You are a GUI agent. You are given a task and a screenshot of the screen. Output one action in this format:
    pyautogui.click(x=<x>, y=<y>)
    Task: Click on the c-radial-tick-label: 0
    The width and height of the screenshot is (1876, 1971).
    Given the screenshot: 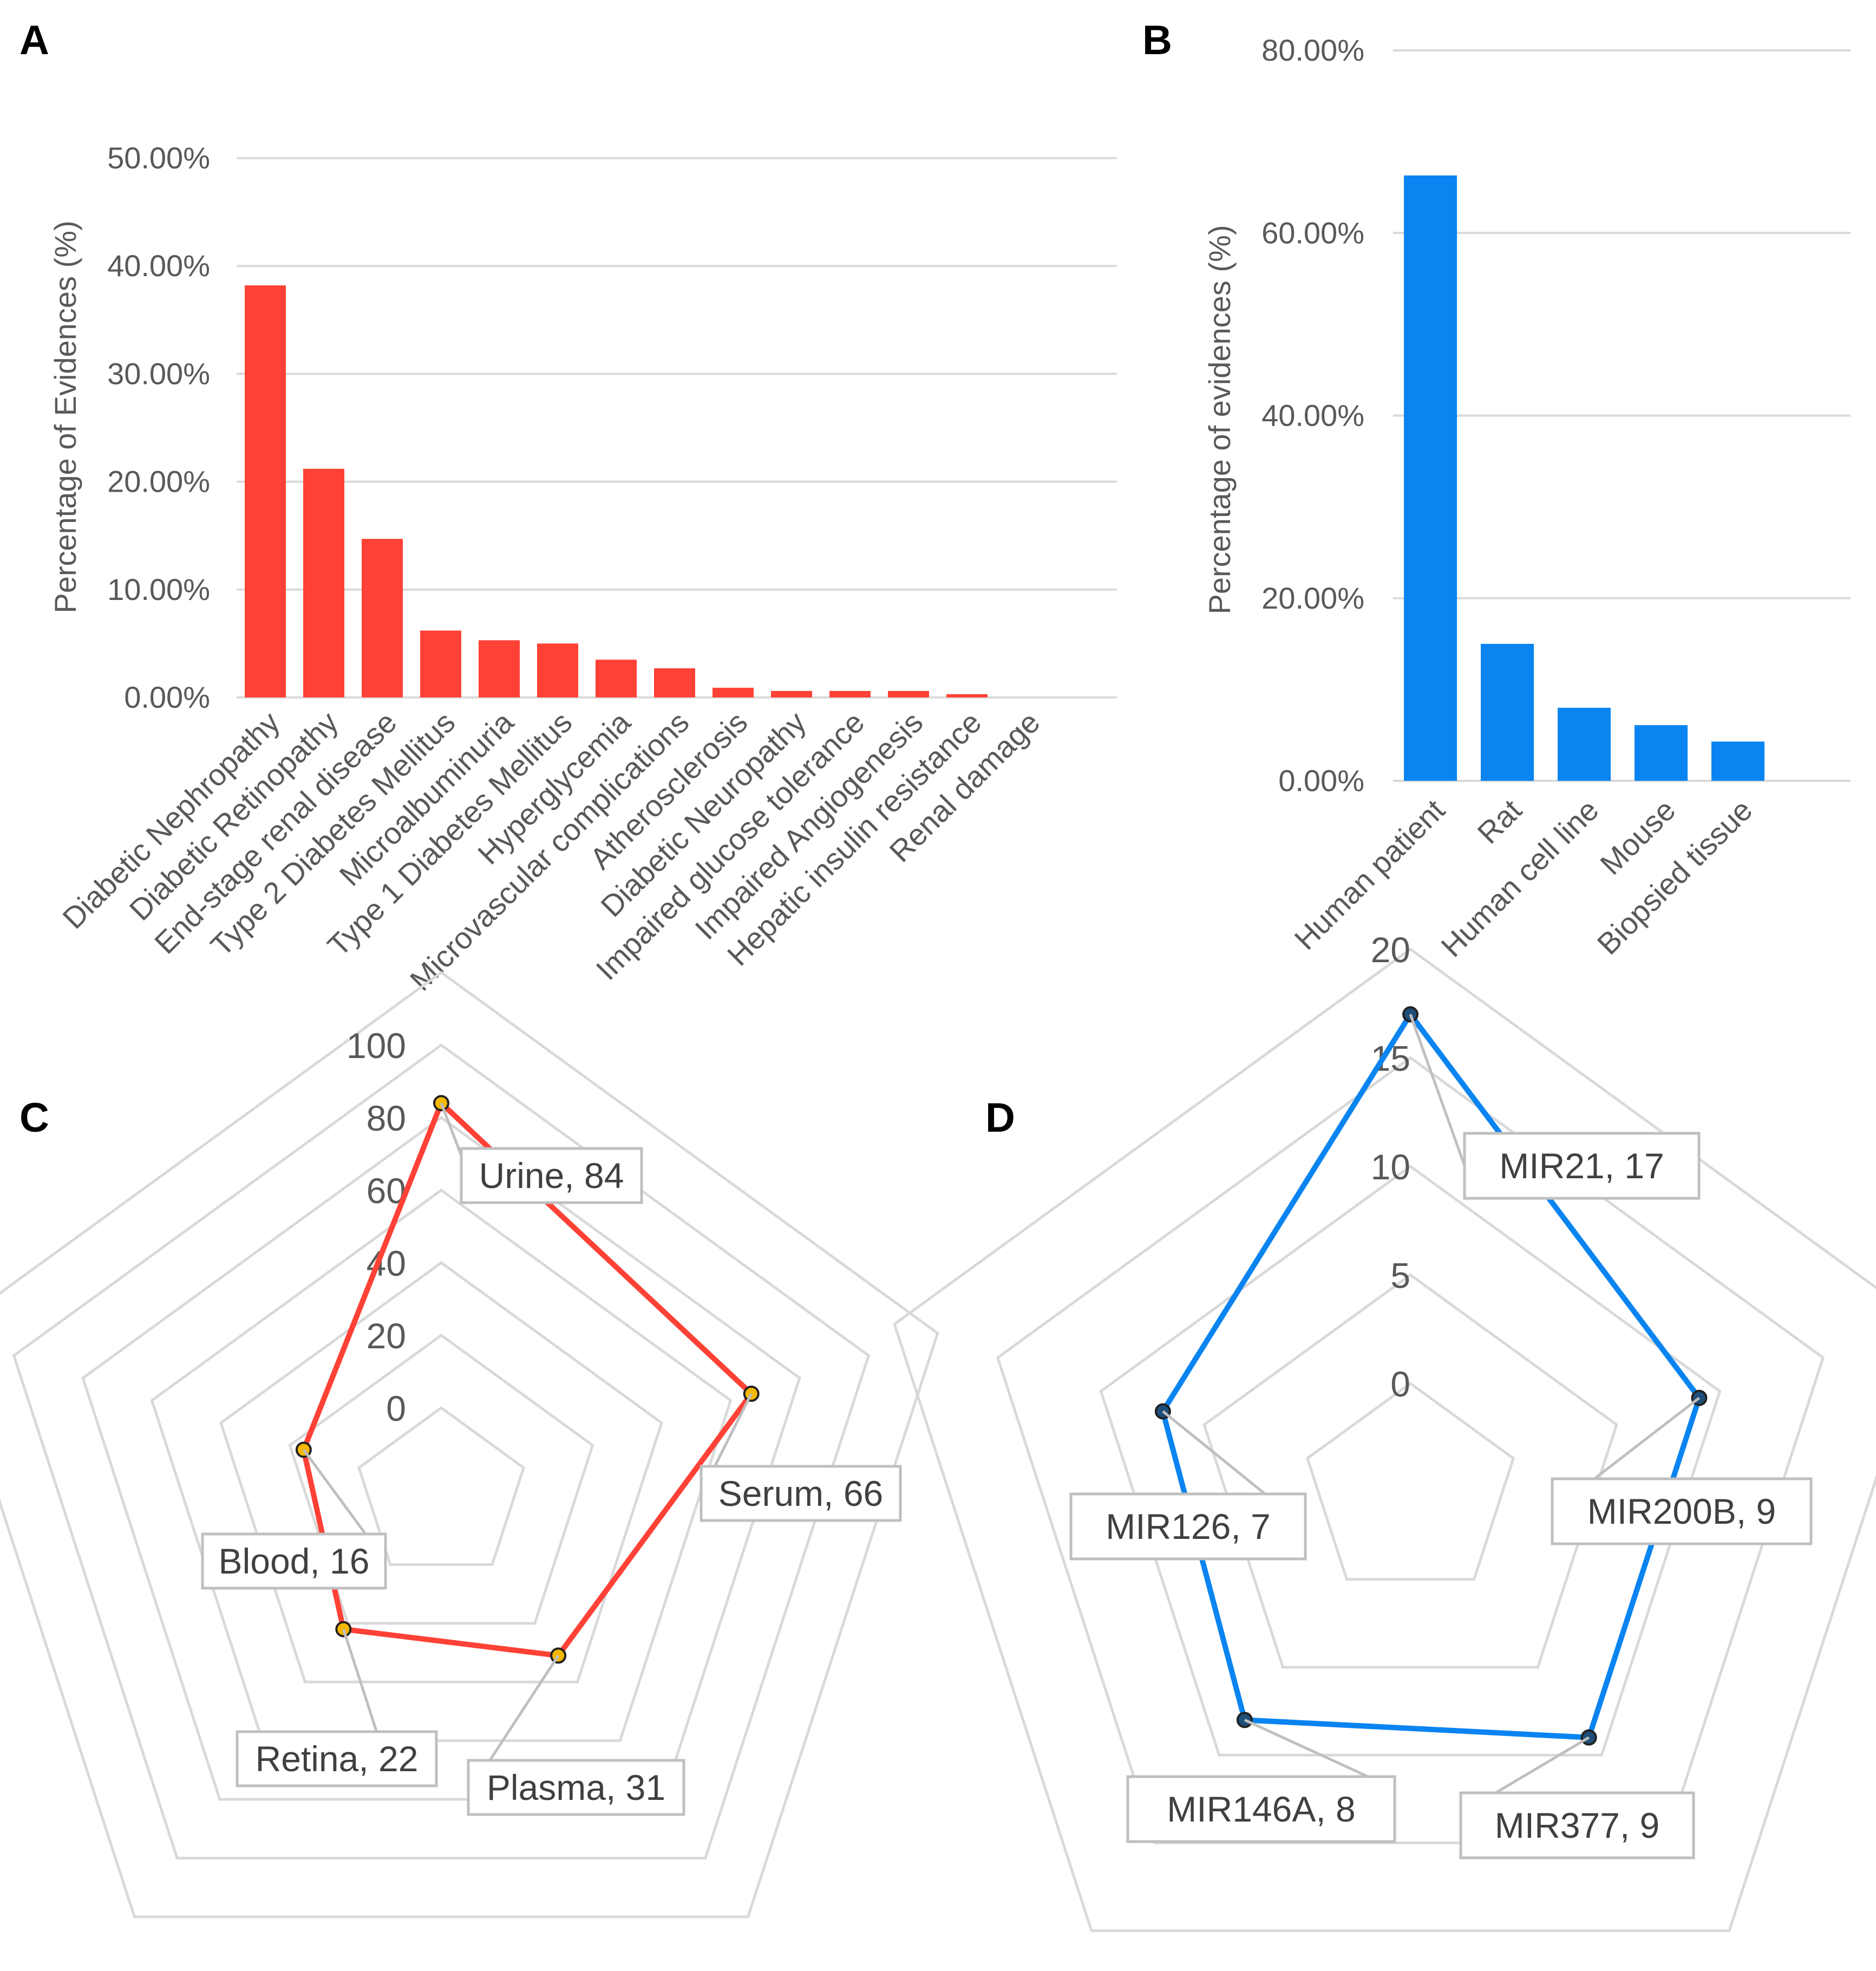 What is the action you would take?
    pyautogui.click(x=396, y=1408)
    